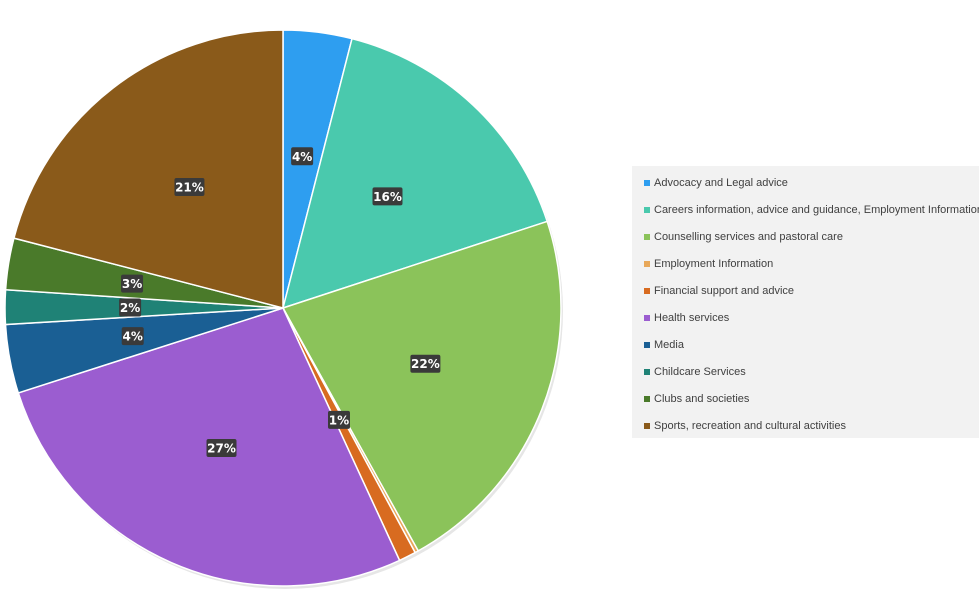  I want to click on legend-item-4: Financial support and advice, so click(719, 291).